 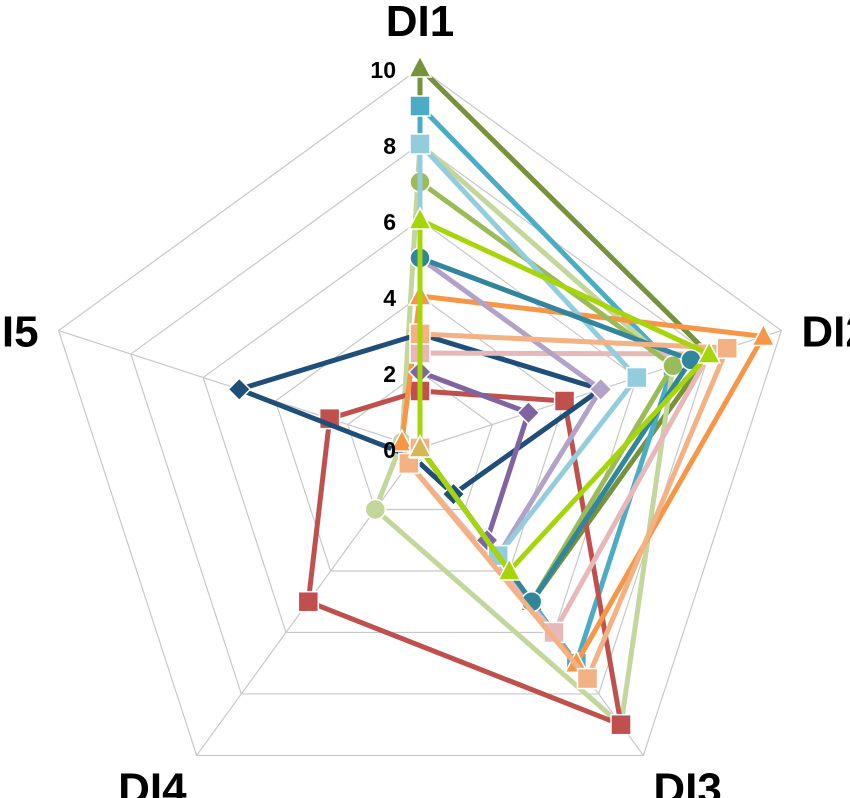 I want to click on tick-label: 0, so click(x=389, y=450).